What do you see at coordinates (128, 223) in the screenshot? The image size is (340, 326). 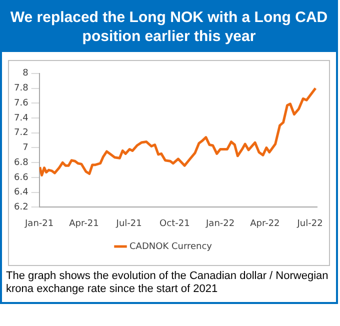 I see `x-tick-label: Jul-21` at bounding box center [128, 223].